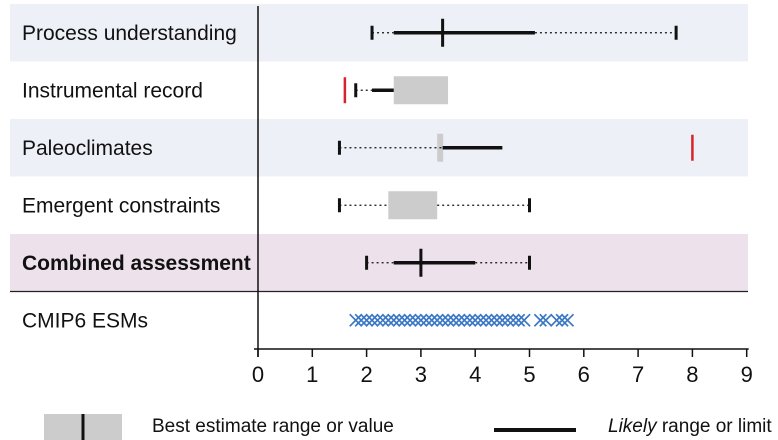 This screenshot has width=778, height=440. What do you see at coordinates (112, 90) in the screenshot?
I see `row-label: Instrumental record` at bounding box center [112, 90].